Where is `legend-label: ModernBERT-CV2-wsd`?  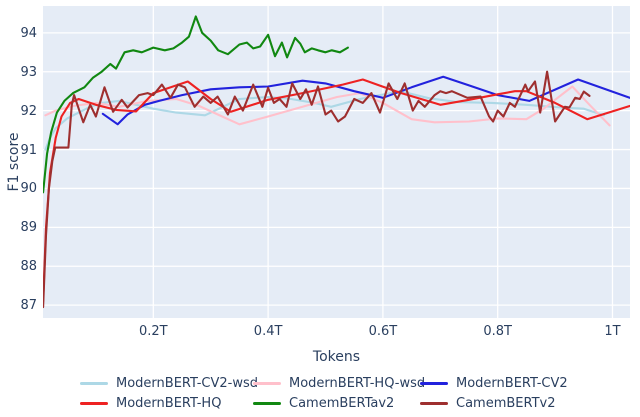
legend-label: ModernBERT-CV2-wsd is located at coordinates (187, 383).